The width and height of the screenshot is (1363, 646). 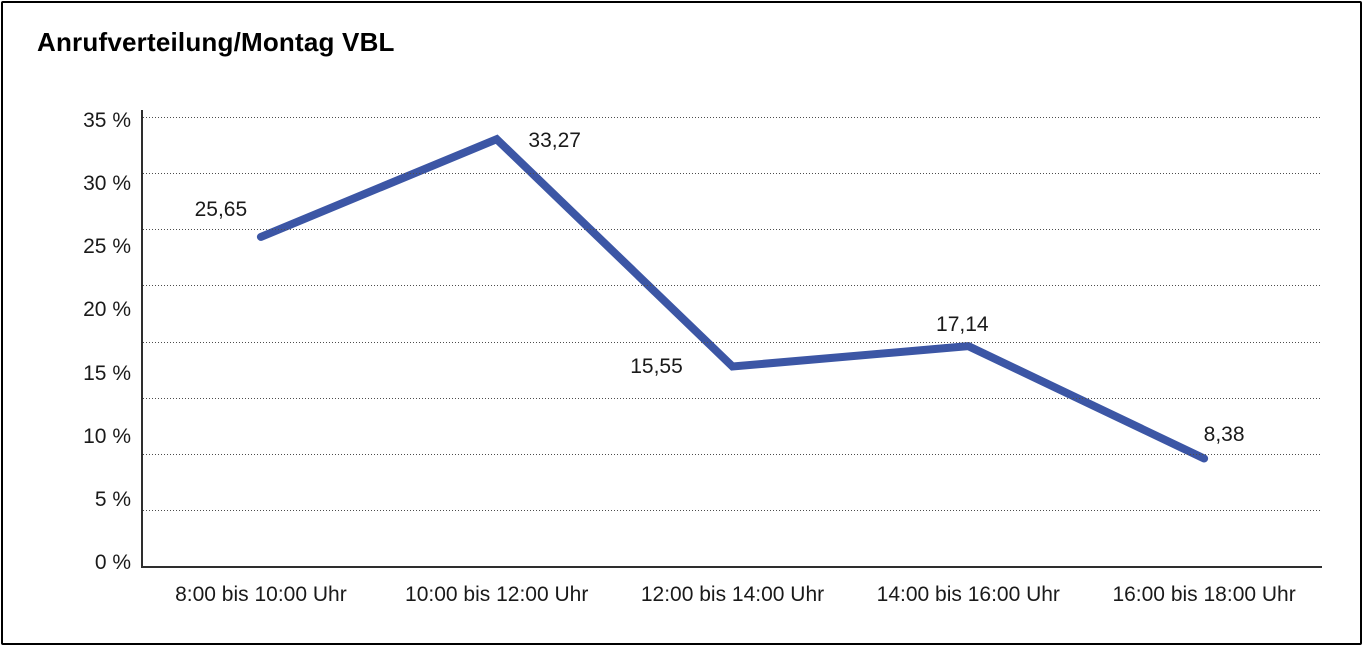 What do you see at coordinates (107, 247) in the screenshot?
I see `y-axis-tick-label: 25 %` at bounding box center [107, 247].